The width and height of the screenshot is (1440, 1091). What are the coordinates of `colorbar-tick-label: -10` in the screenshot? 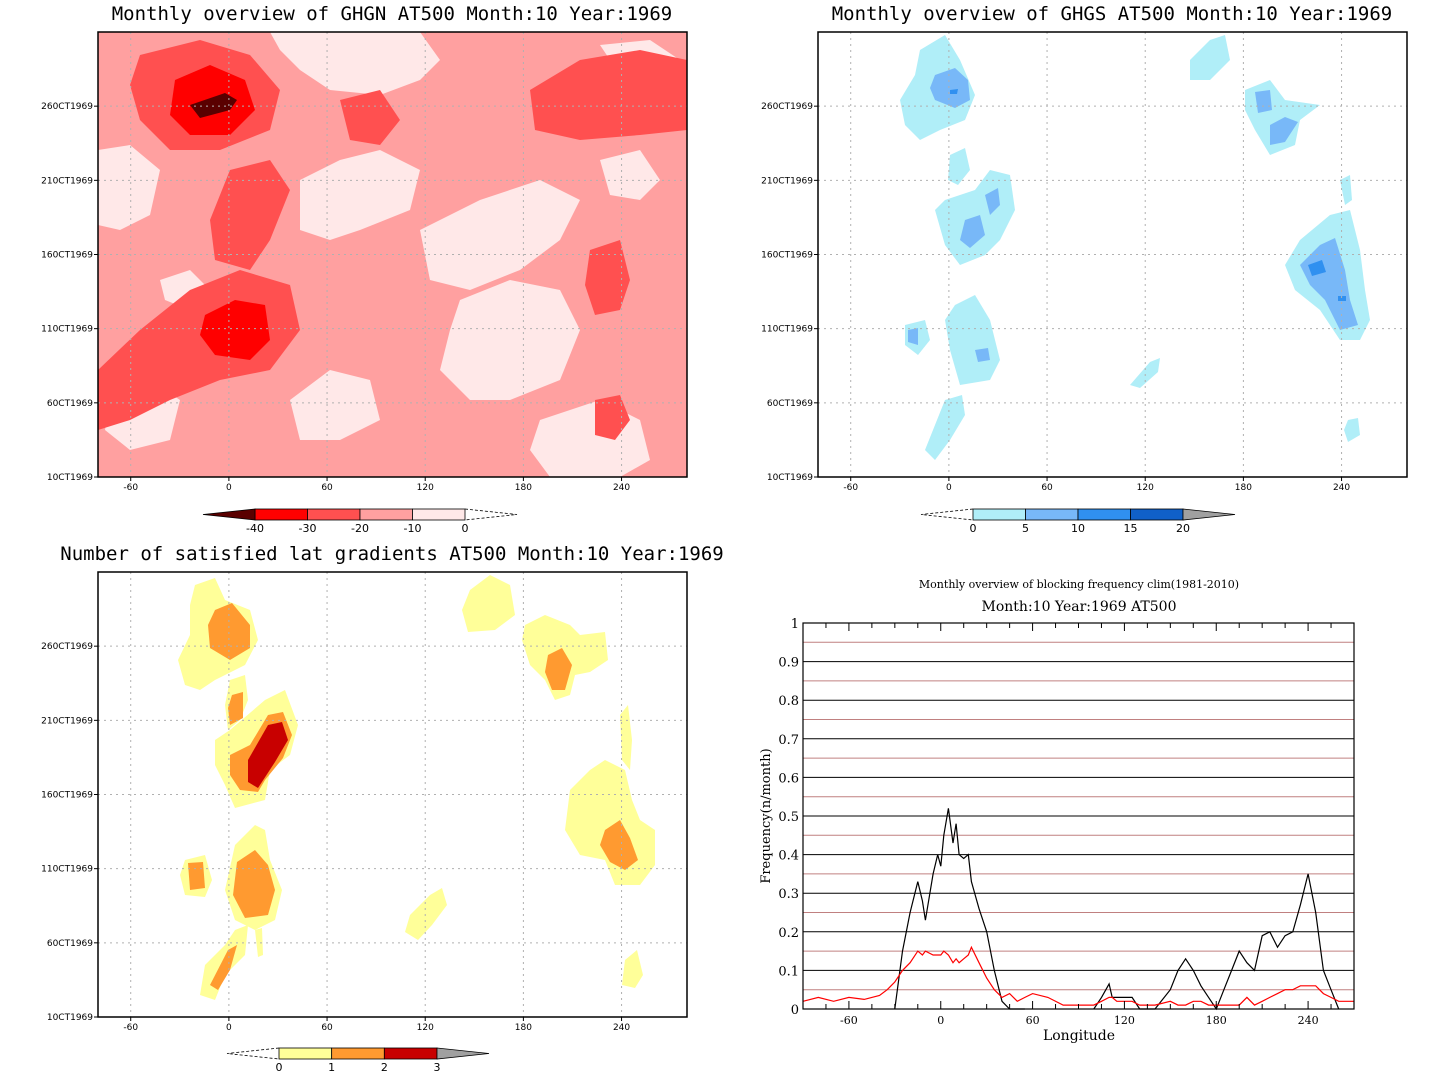 It's located at (413, 528).